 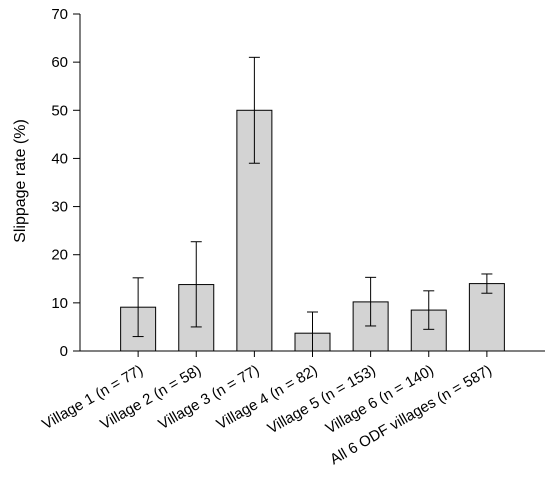 I want to click on y-tick-label: 0, so click(x=64, y=351).